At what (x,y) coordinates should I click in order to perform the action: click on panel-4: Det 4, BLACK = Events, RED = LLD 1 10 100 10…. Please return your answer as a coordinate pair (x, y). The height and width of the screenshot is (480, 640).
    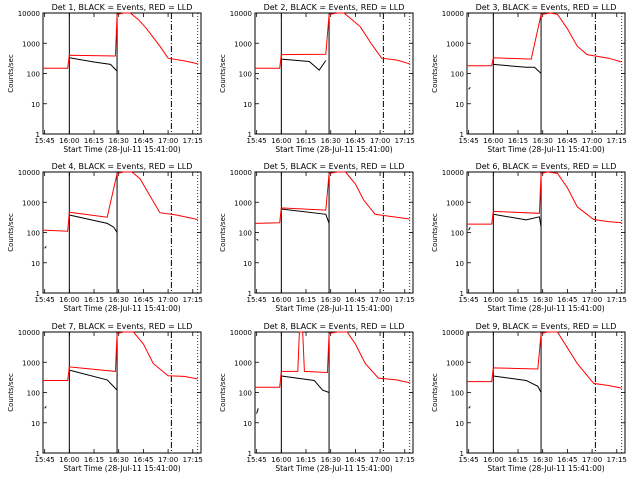
    Looking at the image, I should click on (105, 237).